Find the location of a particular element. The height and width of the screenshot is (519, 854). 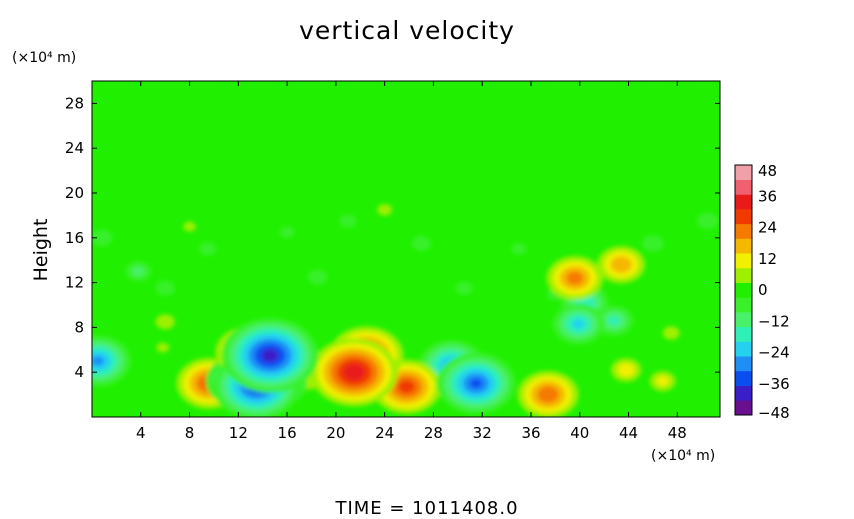

chart-title: vertical velocity is located at coordinates (407, 30).